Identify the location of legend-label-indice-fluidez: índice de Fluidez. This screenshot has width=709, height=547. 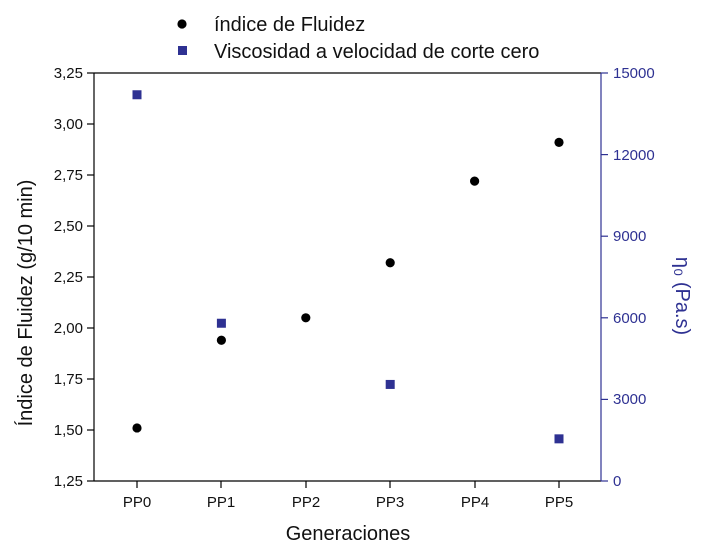
(289, 25).